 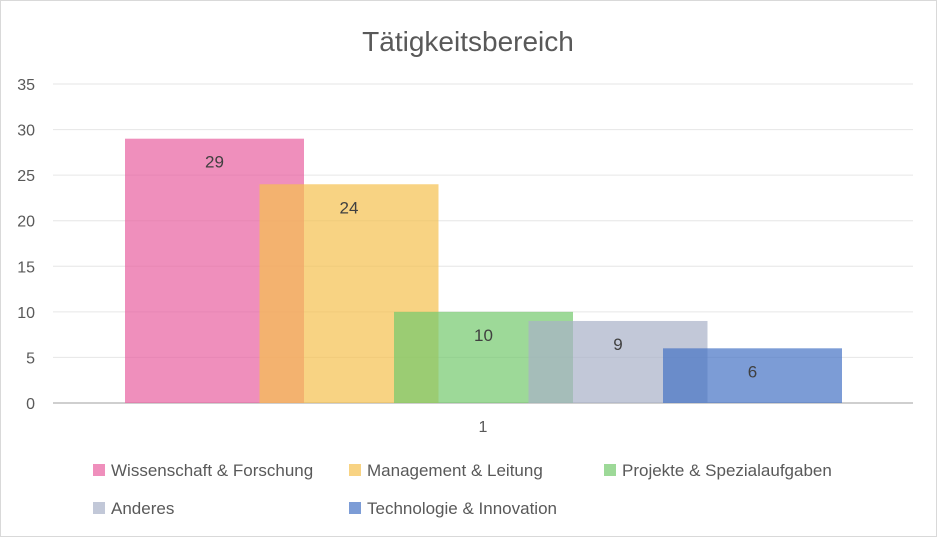 I want to click on y-tick-label: 20, so click(x=26, y=222).